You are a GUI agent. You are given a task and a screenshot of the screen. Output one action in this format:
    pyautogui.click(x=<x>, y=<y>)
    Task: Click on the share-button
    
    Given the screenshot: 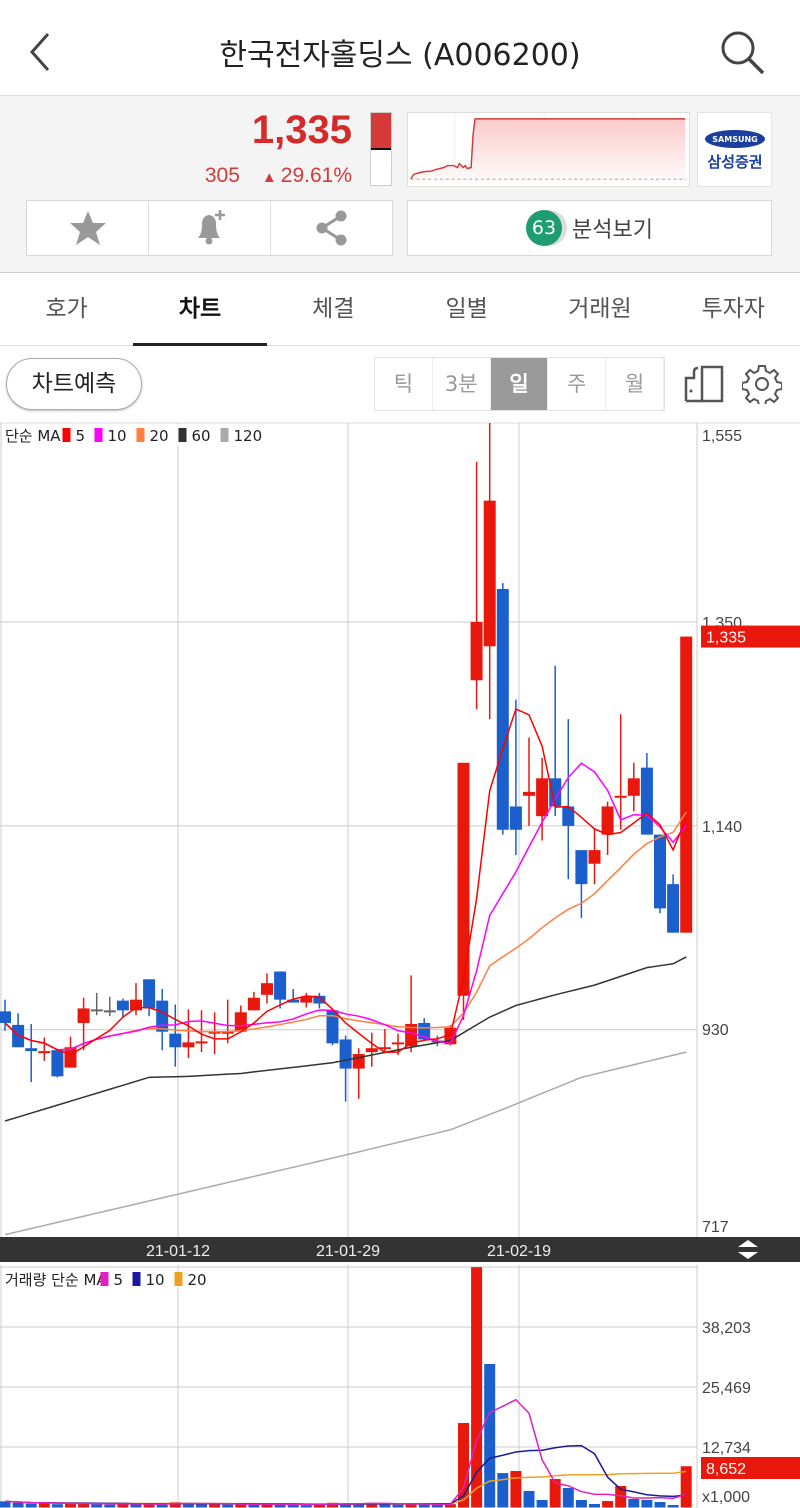 What is the action you would take?
    pyautogui.click(x=331, y=228)
    